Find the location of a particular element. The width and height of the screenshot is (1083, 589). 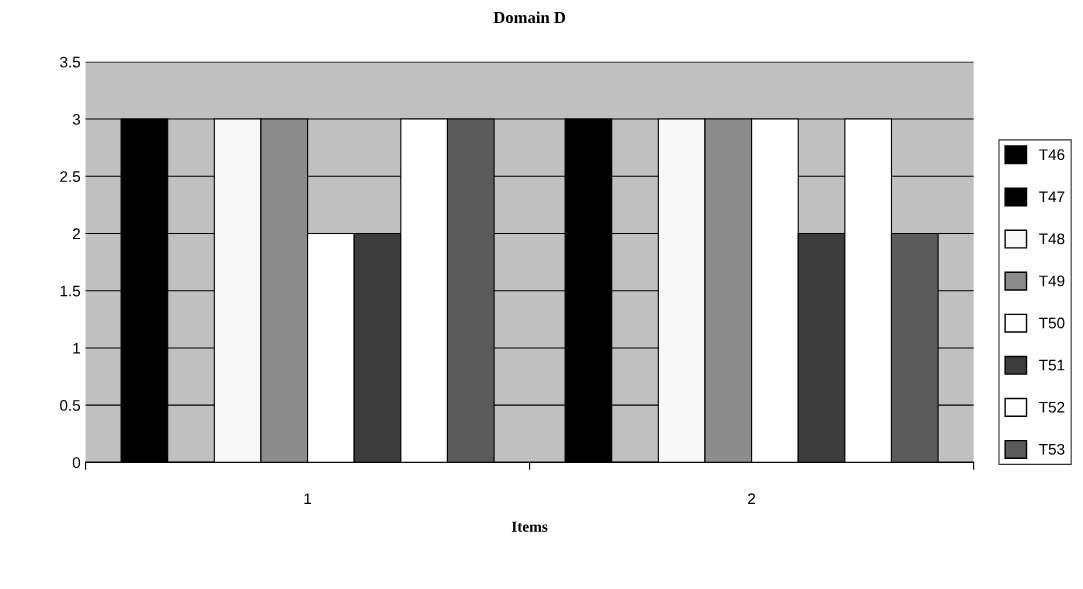

y-tick-label: 1.5 is located at coordinates (70, 291).